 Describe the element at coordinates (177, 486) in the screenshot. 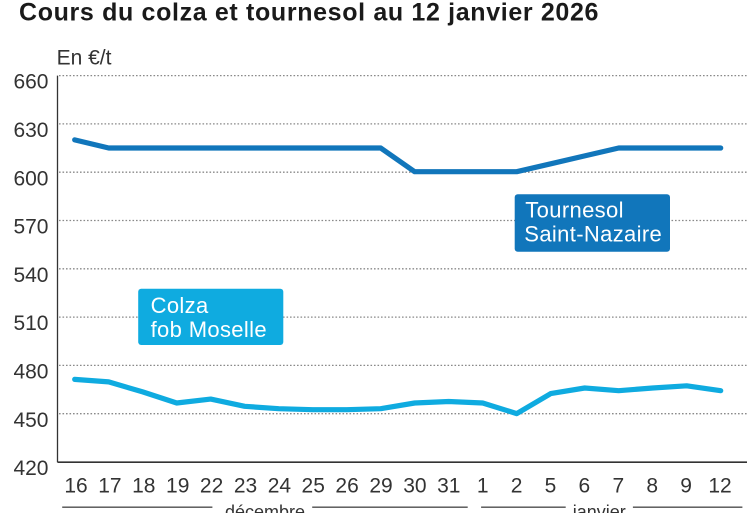

I see `svg-text: 19` at that location.